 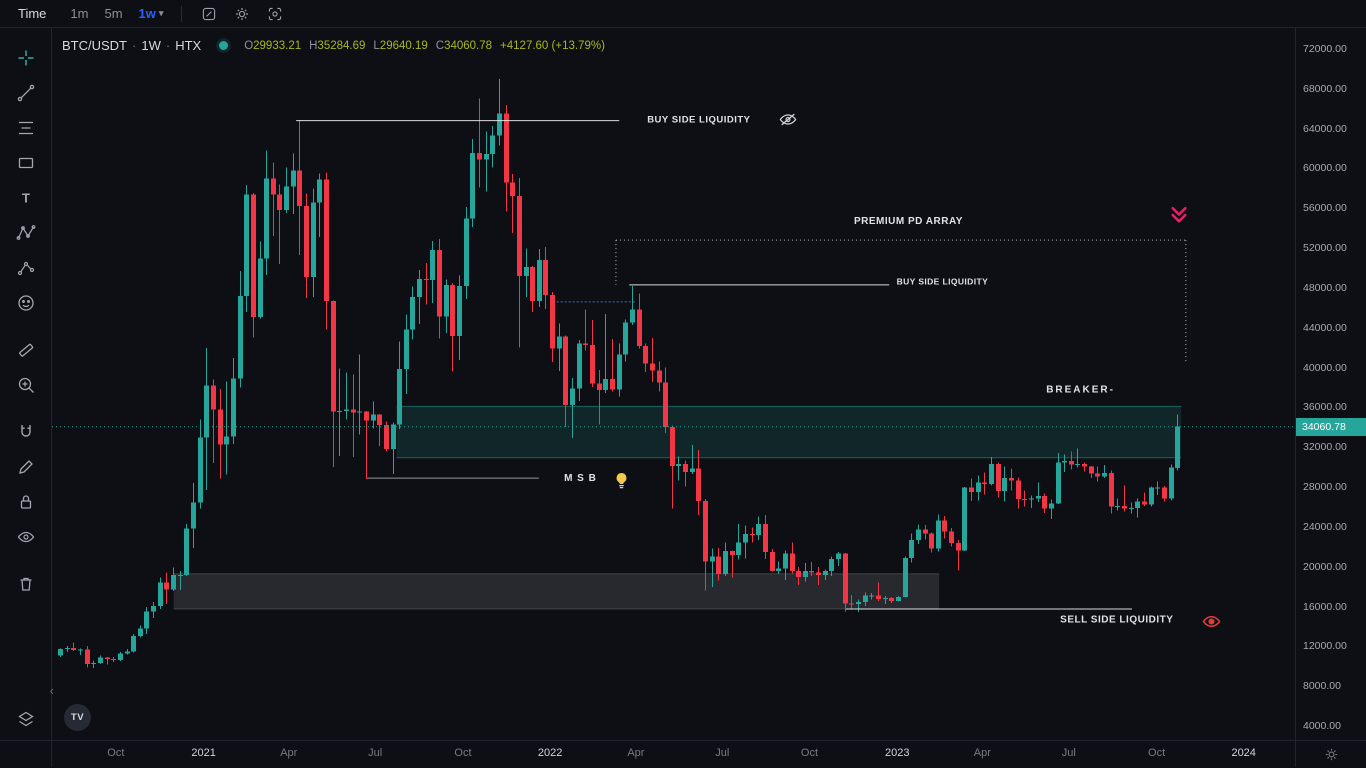 What do you see at coordinates (1325, 646) in the screenshot?
I see `price-axis-label: 12000.00` at bounding box center [1325, 646].